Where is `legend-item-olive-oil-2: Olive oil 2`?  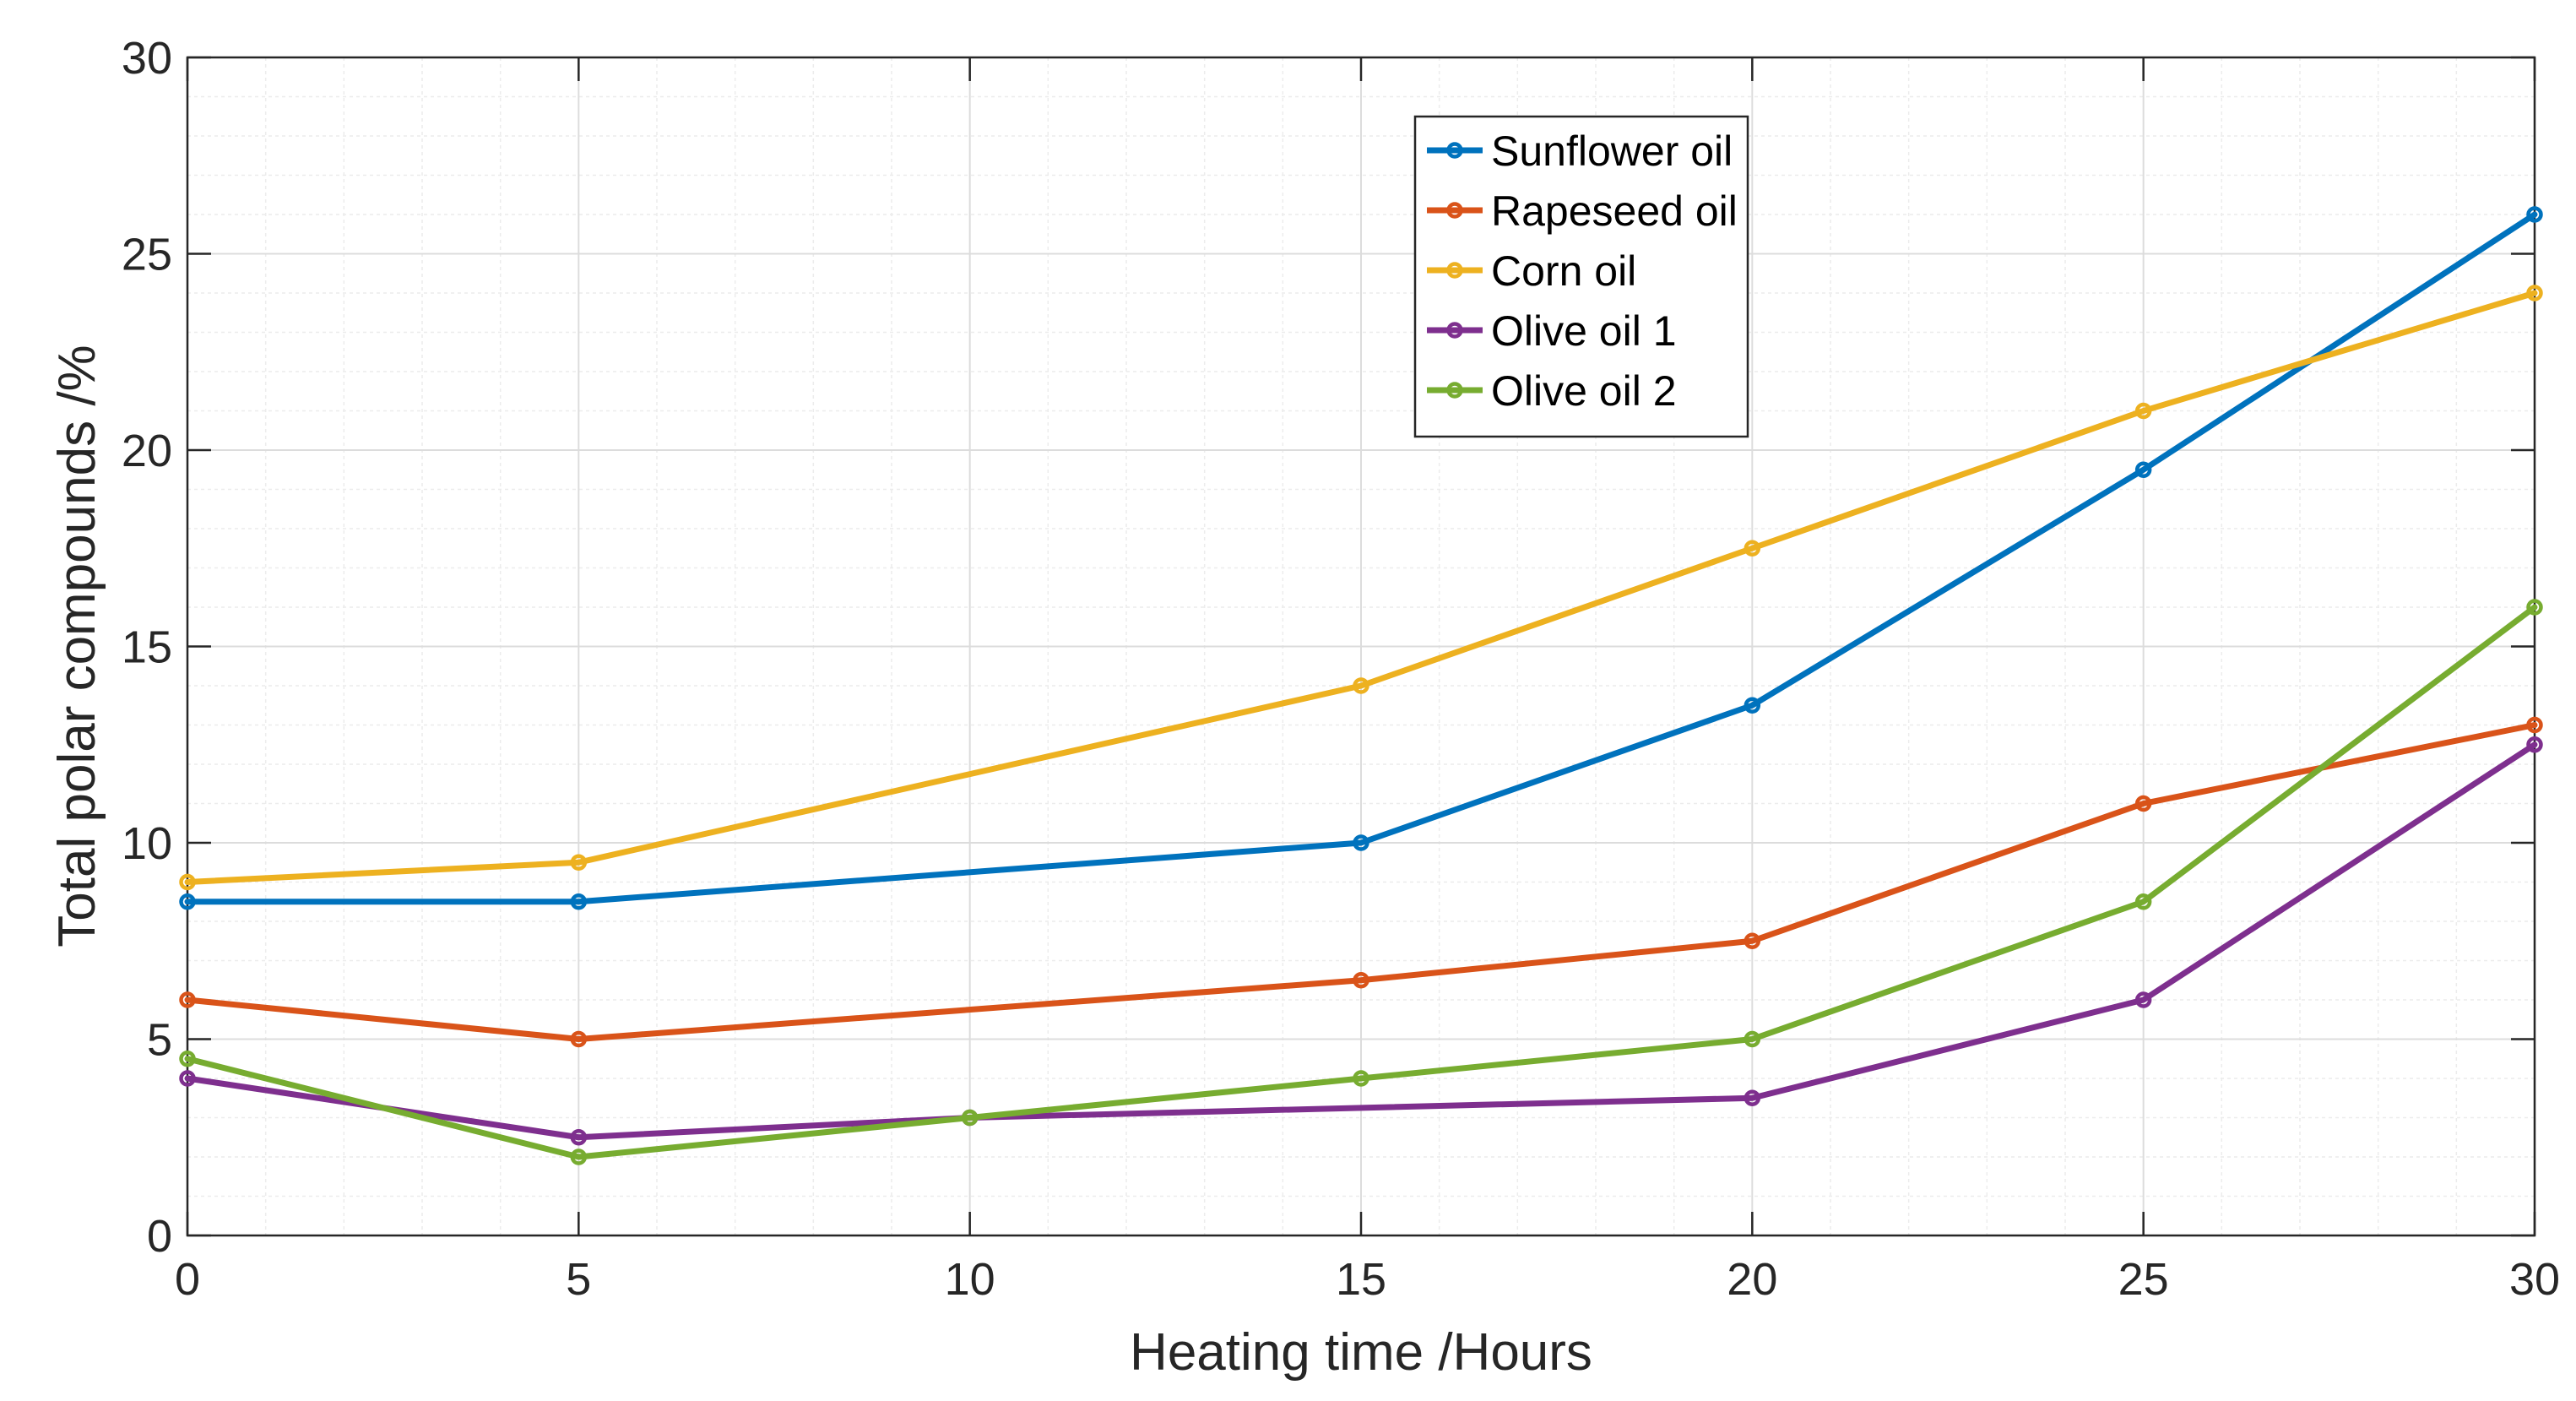
legend-item-olive-oil-2: Olive oil 2 is located at coordinates (1552, 391).